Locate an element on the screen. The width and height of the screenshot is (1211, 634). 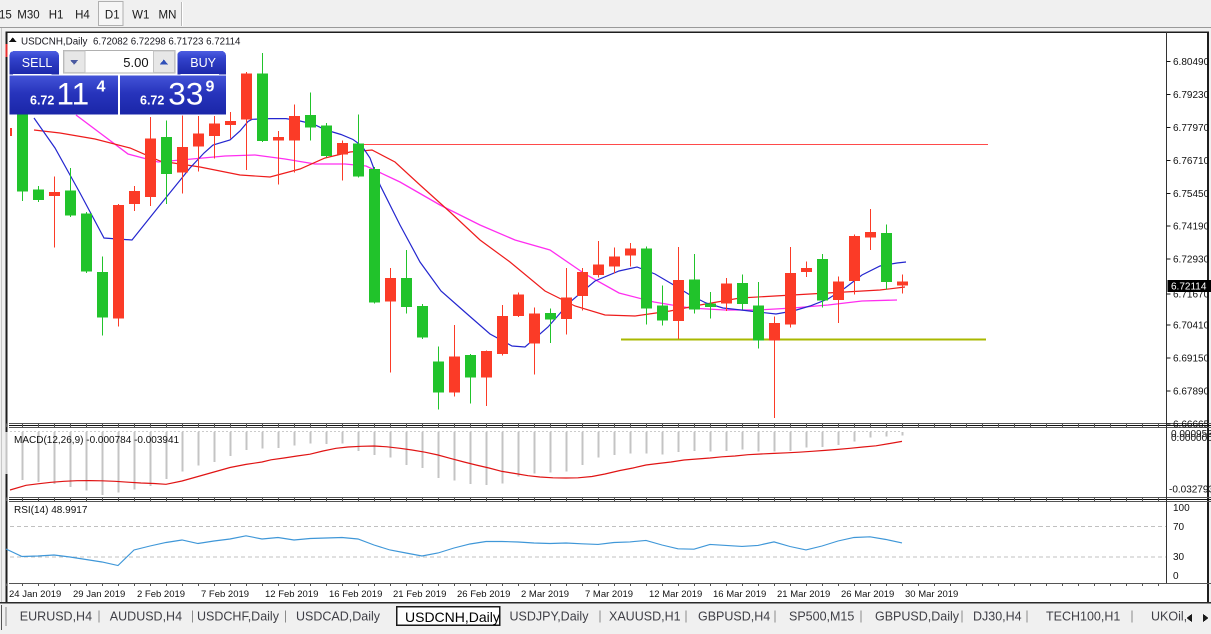
svg-text: 6.77970 is located at coordinates (1191, 128).